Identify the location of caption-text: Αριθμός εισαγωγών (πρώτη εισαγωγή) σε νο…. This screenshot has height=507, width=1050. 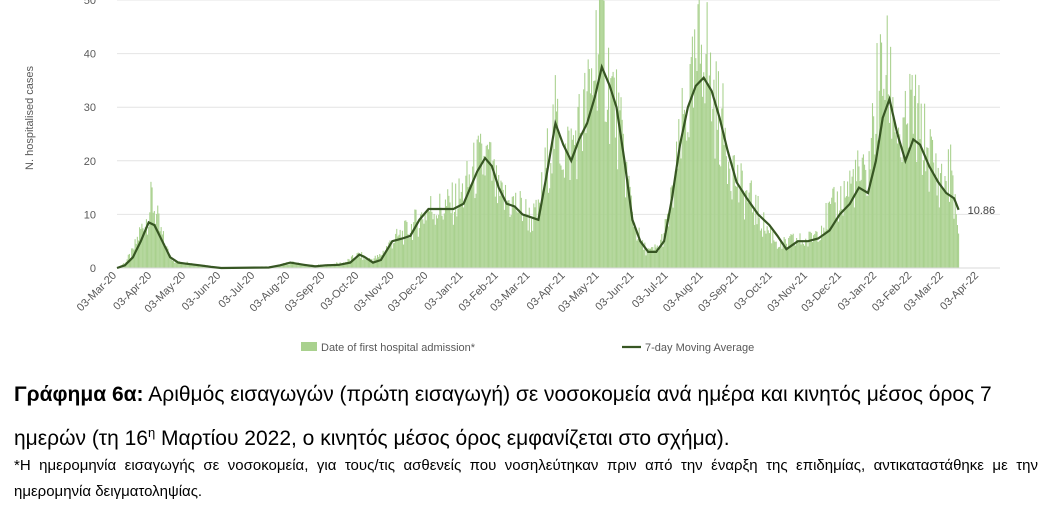
(503, 416).